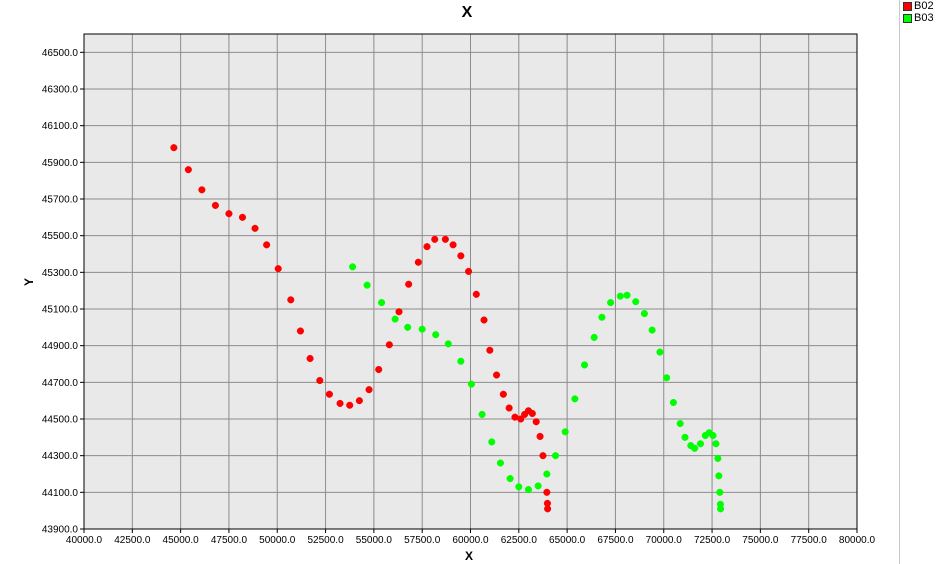 The image size is (939, 564). Describe the element at coordinates (919, 282) in the screenshot. I see `legend: B02 B03` at that location.